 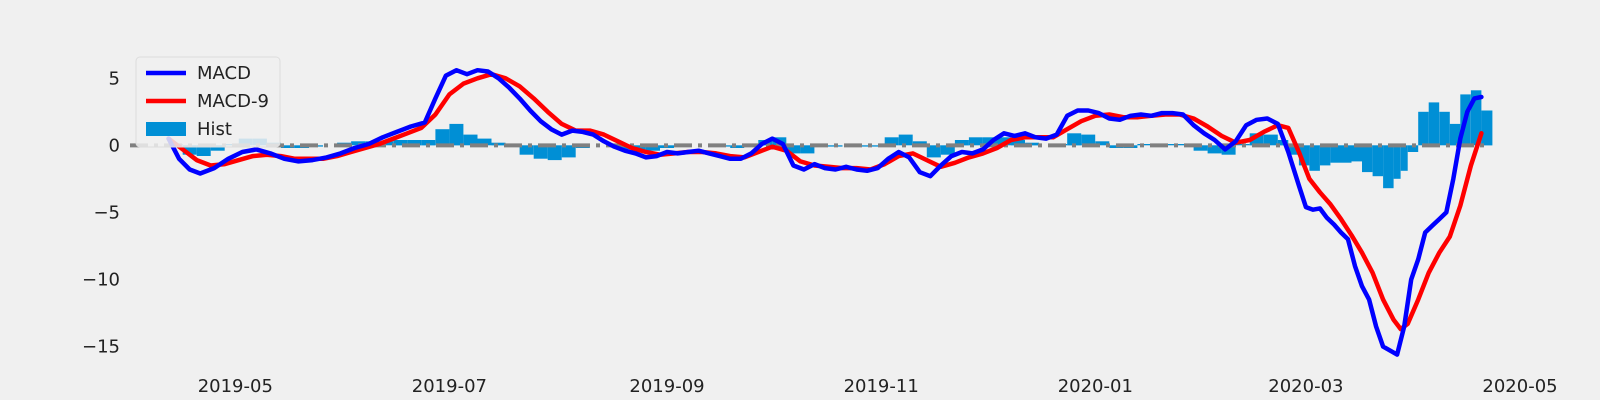 What do you see at coordinates (449, 386) in the screenshot?
I see `x-tick-label: 2019-07` at bounding box center [449, 386].